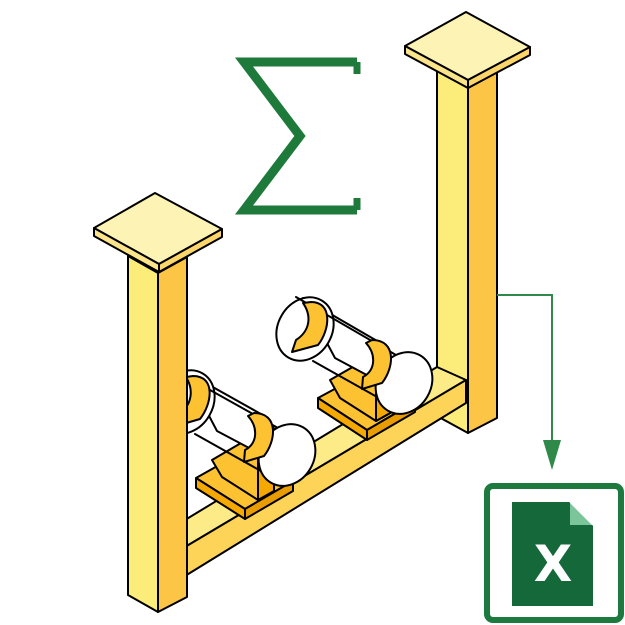 This screenshot has height=625, width=625. I want to click on rear-clamp-left, so click(310, 327).